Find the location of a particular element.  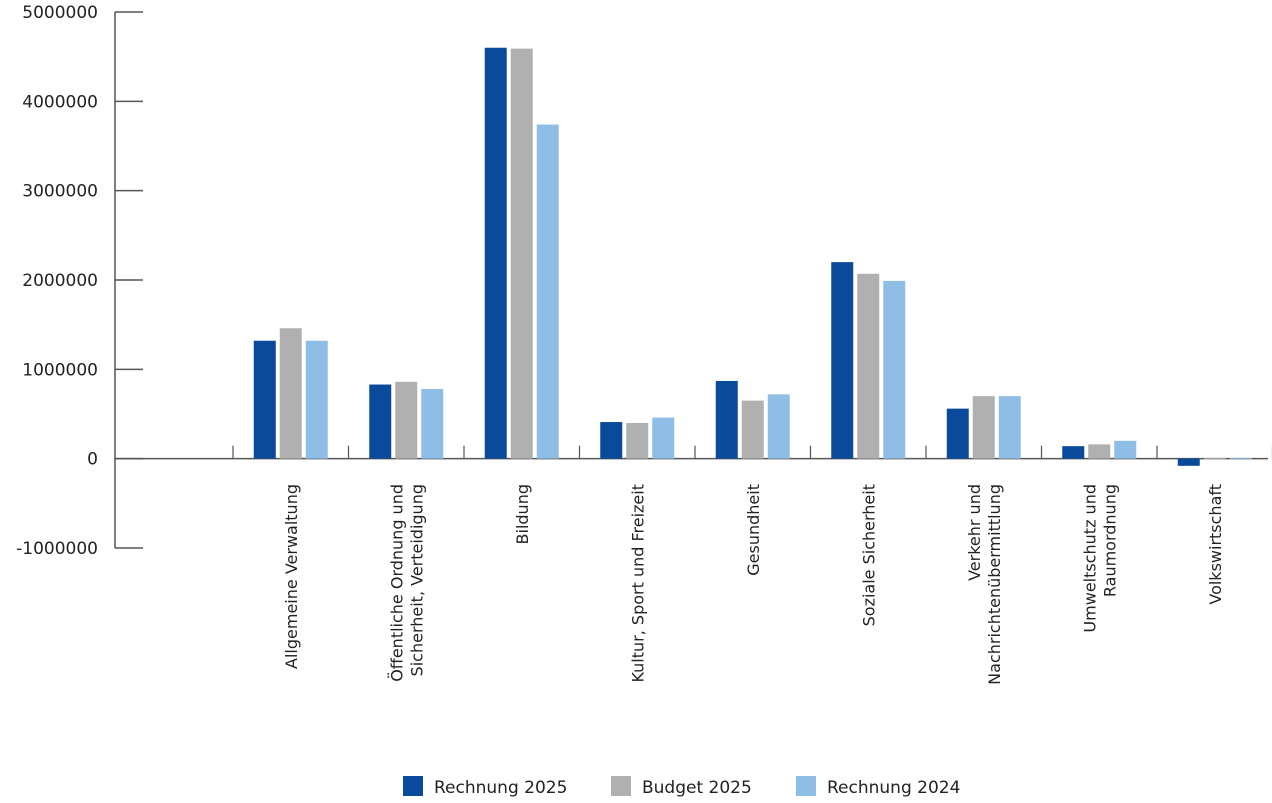

legend-label: Rechnung 2024 is located at coordinates (893, 788).